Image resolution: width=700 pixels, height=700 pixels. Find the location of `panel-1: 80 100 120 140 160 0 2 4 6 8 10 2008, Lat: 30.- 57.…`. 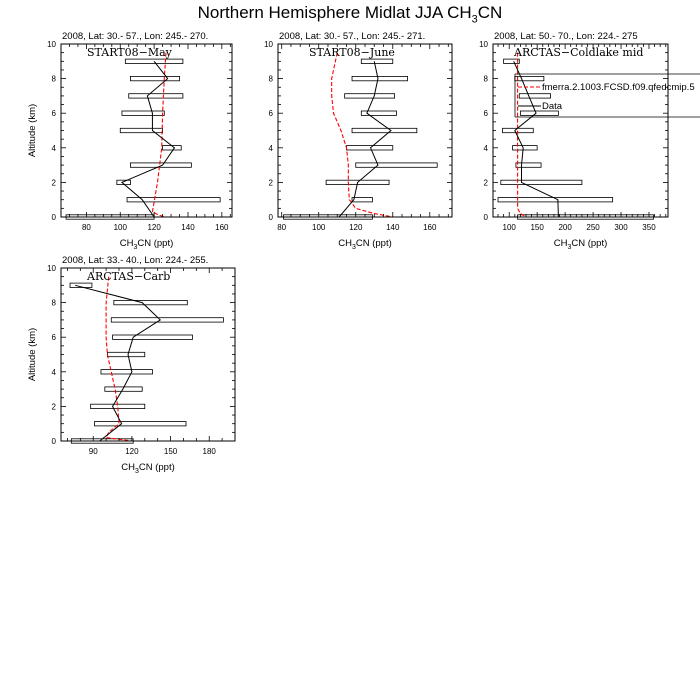

panel-1: 80 100 120 140 160 0 2 4 6 8 10 2008, Lat: 30.- 57.… is located at coordinates (130, 141).